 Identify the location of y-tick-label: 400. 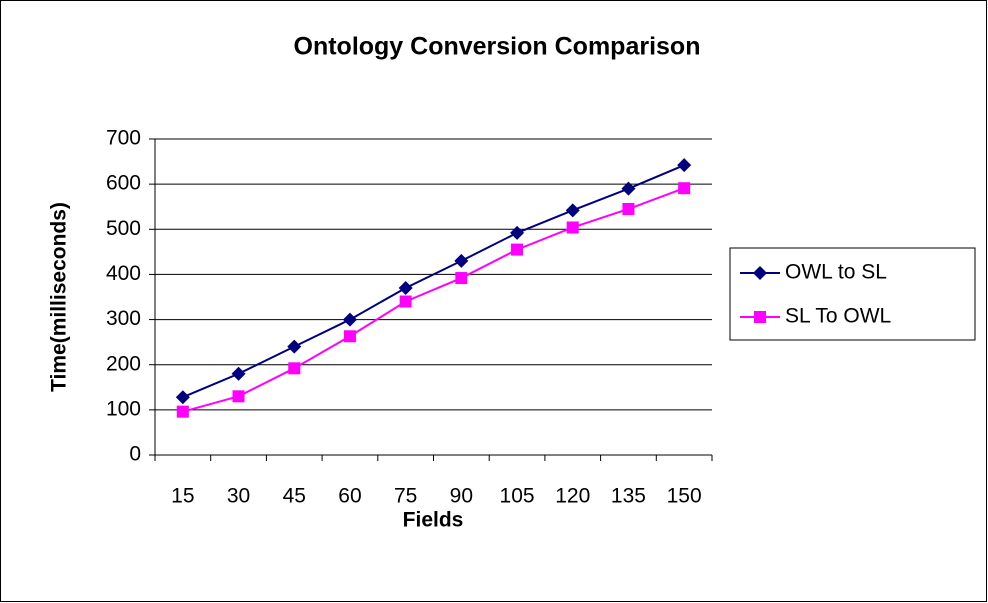
(123, 273).